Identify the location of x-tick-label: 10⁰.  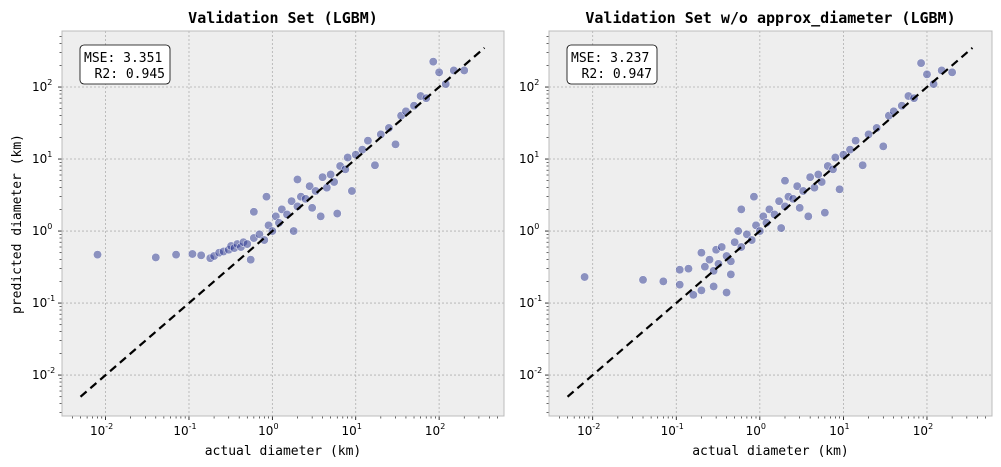
(268, 430).